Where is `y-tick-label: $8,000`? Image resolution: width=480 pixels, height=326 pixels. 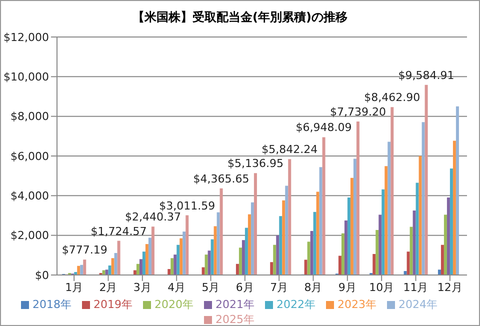 y-tick-label: $8,000 is located at coordinates (29, 117).